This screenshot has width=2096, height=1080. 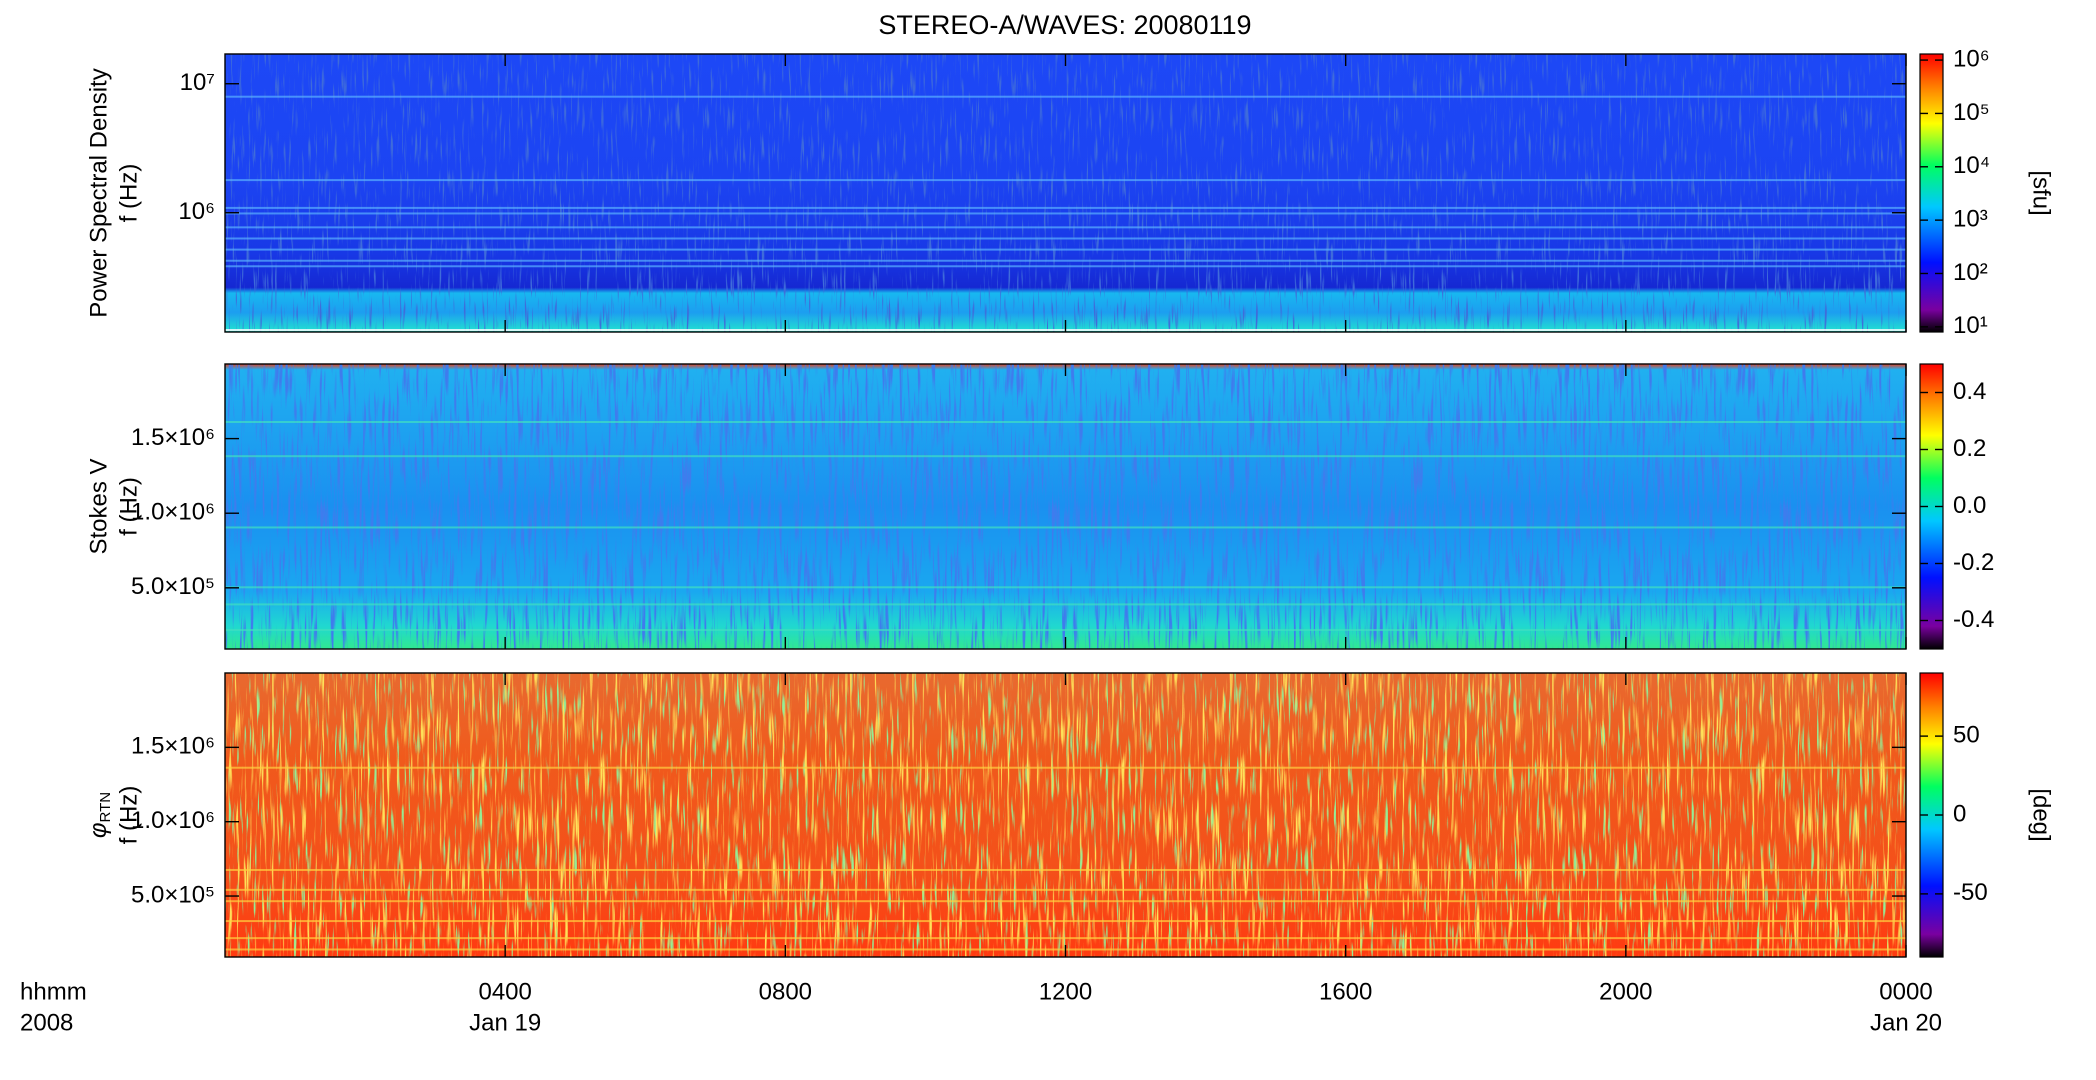 What do you see at coordinates (1973, 619) in the screenshot?
I see `colorbar-tick-label: -0.4` at bounding box center [1973, 619].